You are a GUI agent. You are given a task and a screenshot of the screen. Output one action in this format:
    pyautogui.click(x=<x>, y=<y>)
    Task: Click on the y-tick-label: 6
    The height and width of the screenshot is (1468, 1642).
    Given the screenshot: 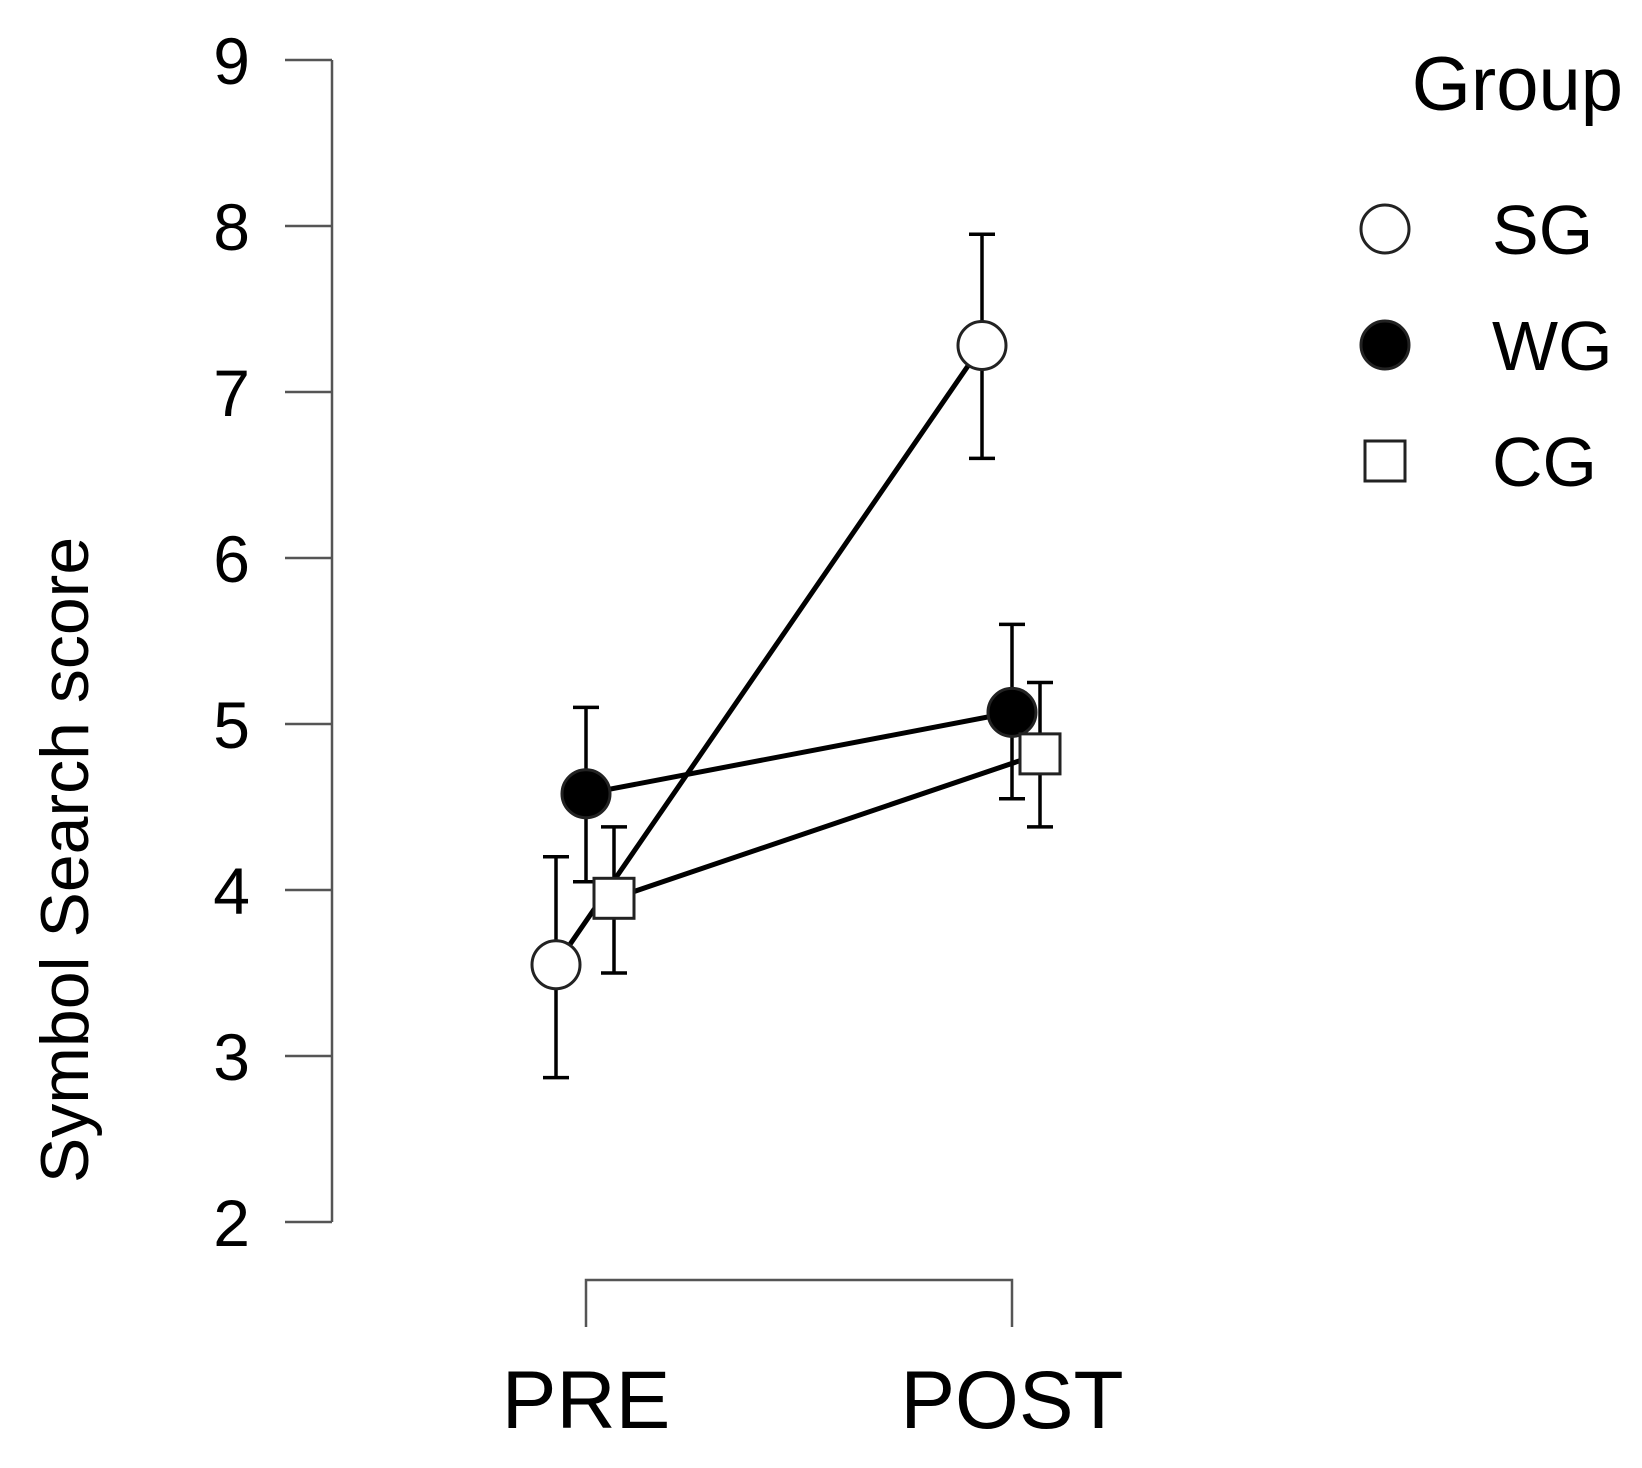 What is the action you would take?
    pyautogui.click(x=231, y=559)
    